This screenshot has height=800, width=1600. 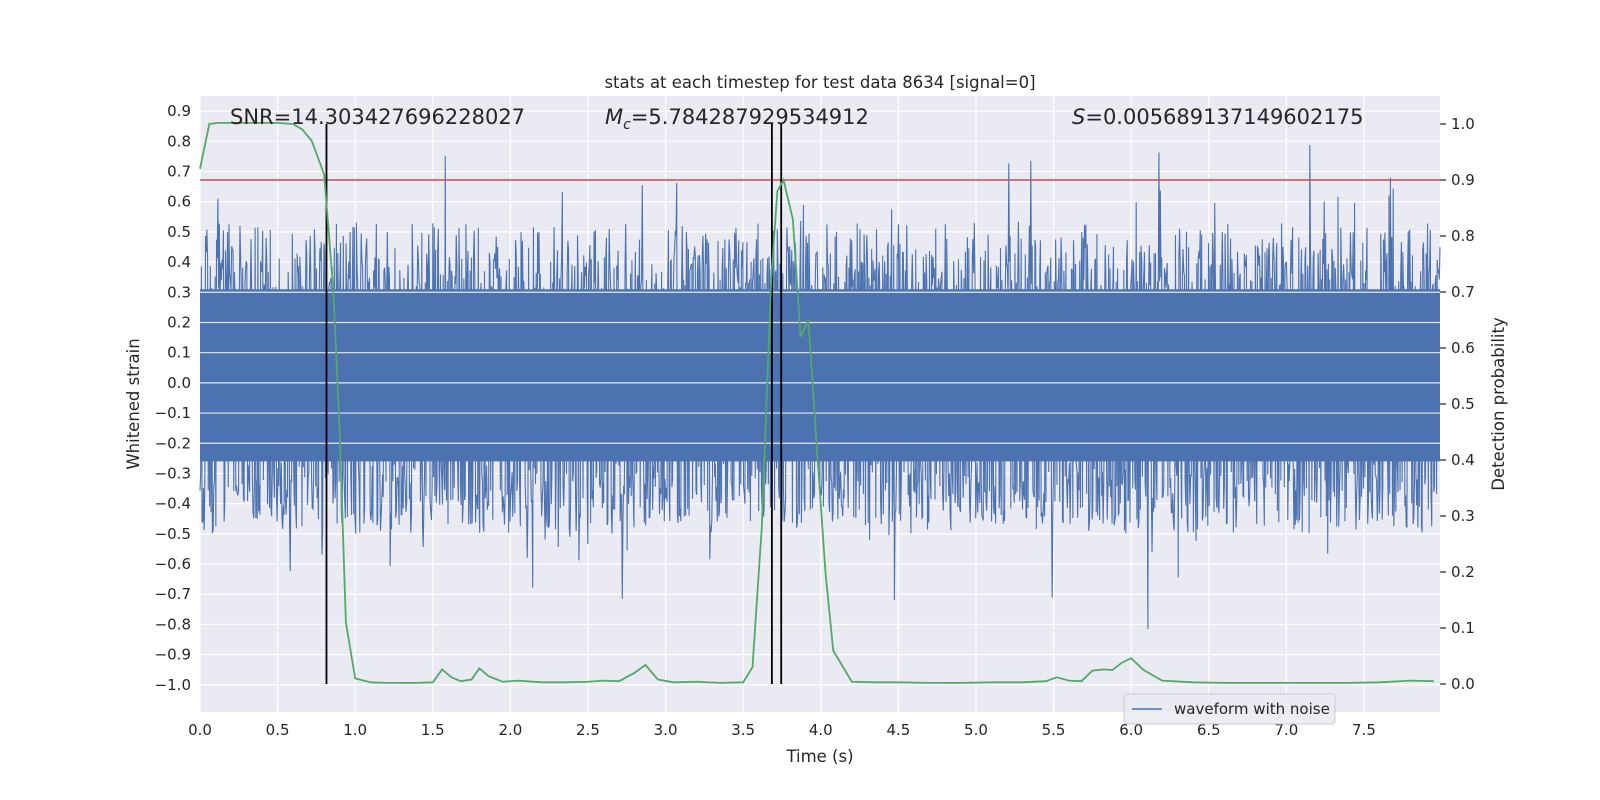 I want to click on y2-tick-label: 0.7, so click(x=1463, y=292).